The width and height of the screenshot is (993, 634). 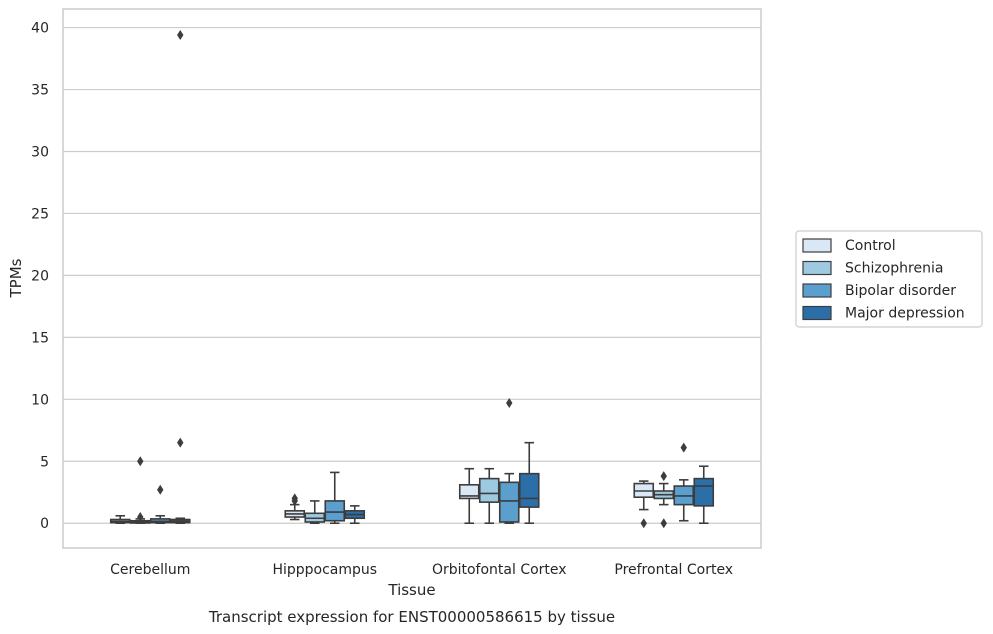 What do you see at coordinates (411, 590) in the screenshot?
I see `x-axis-label: Tissue` at bounding box center [411, 590].